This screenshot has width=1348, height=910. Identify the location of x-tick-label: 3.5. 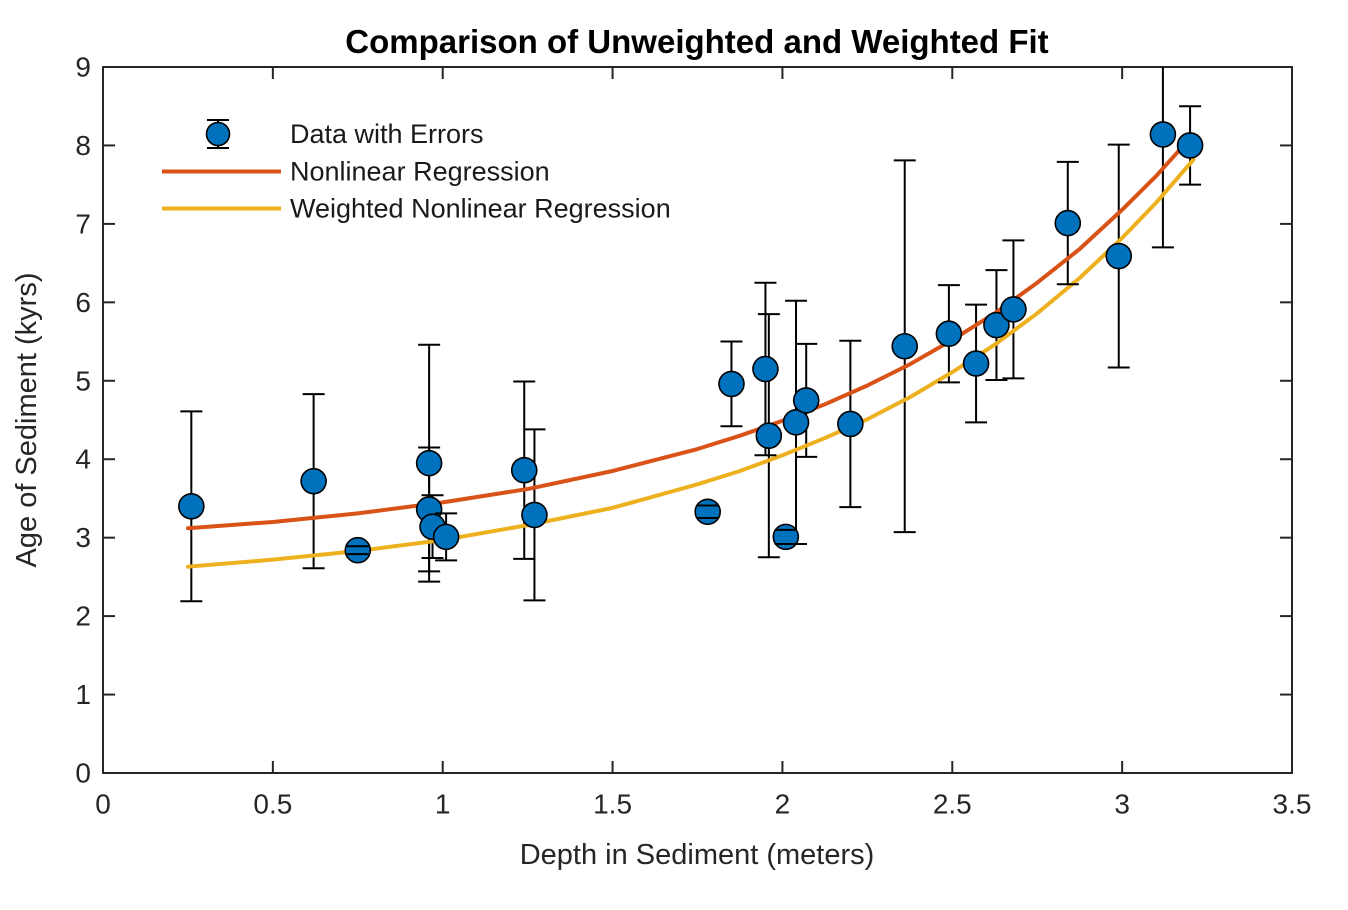
(1292, 804).